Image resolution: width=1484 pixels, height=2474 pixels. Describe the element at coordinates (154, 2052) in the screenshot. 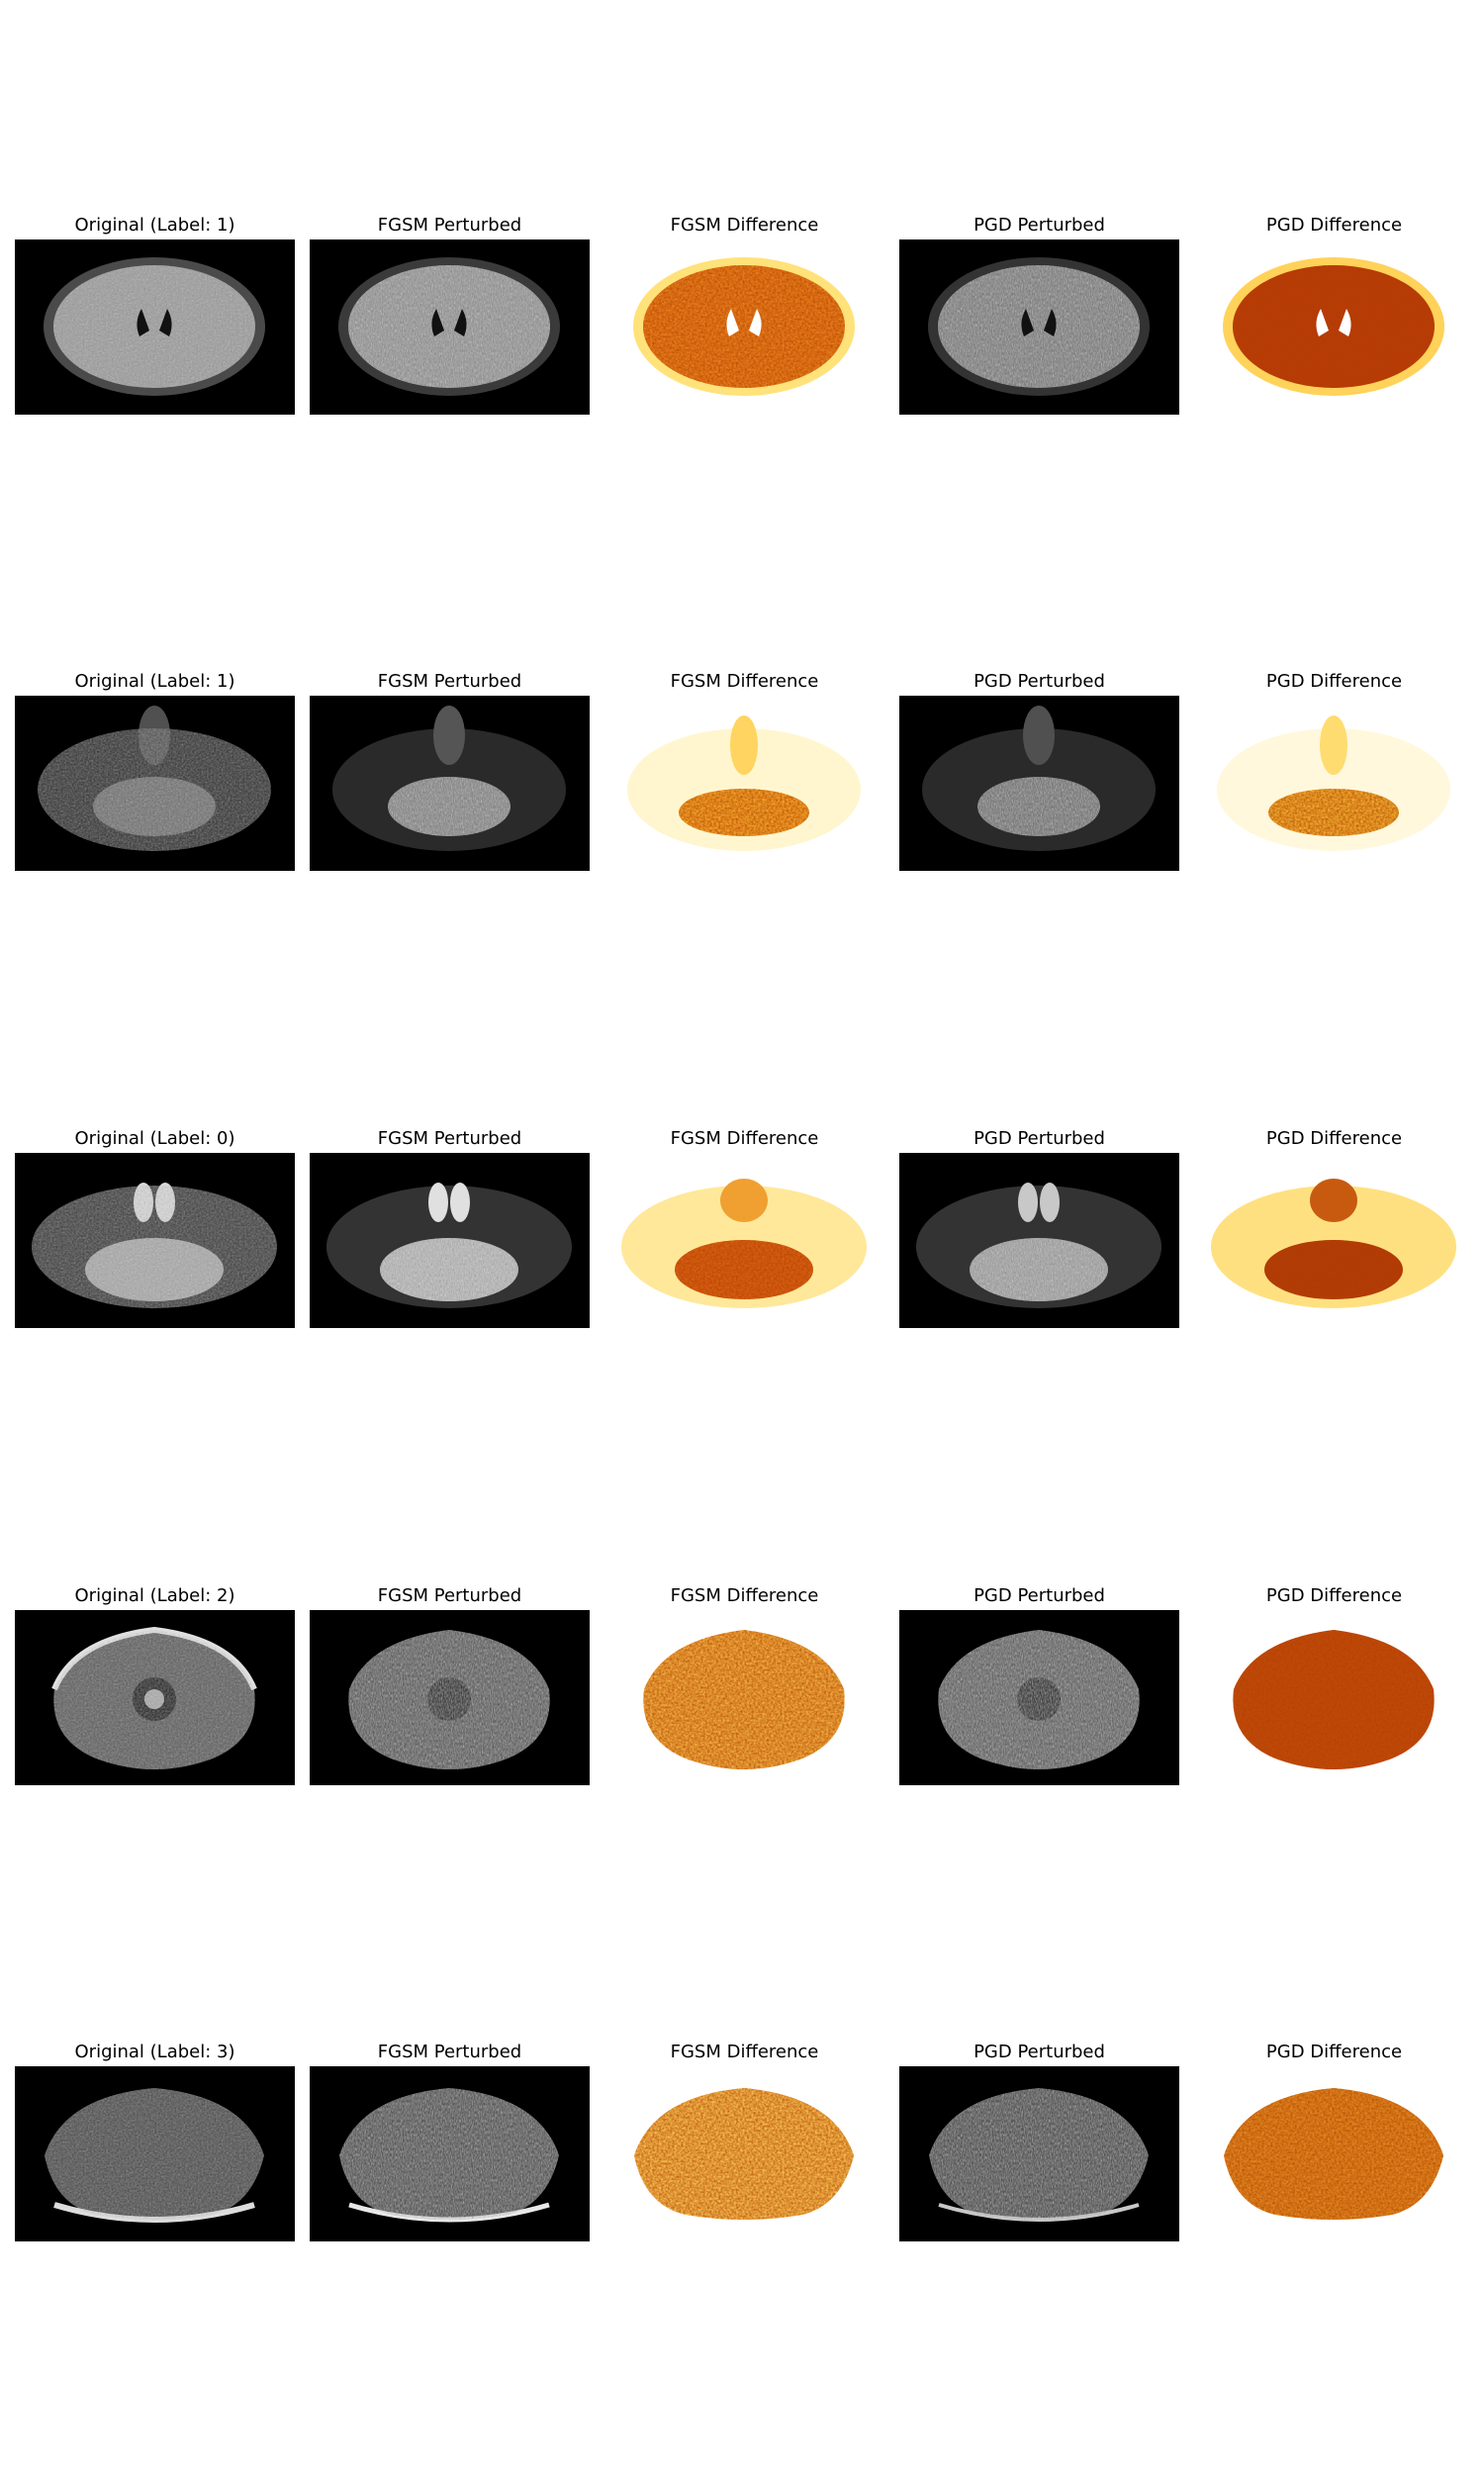

I see `panel-title: Original (Label: 3)` at that location.